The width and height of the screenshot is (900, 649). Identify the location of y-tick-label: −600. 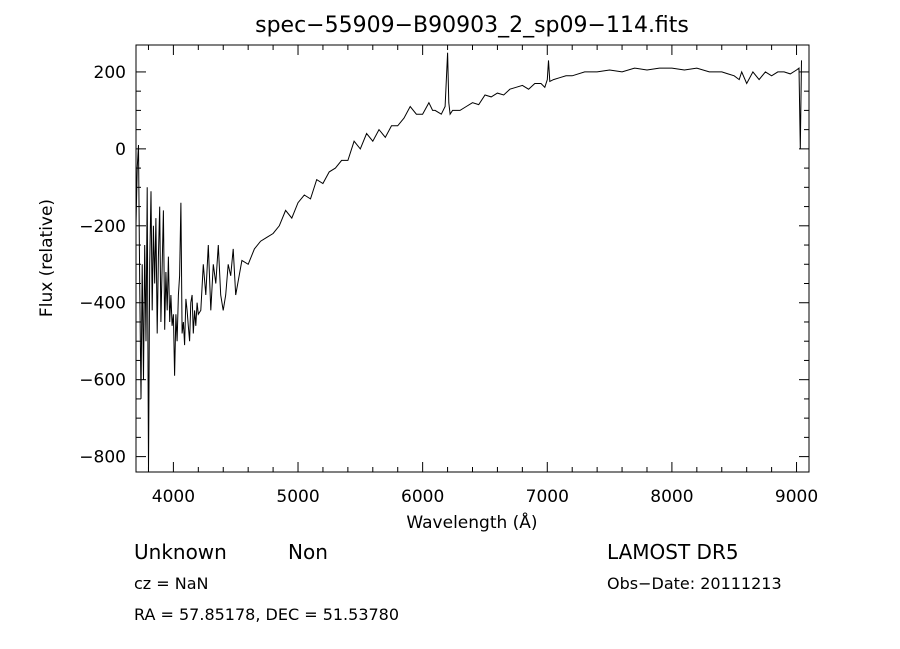
(102, 381).